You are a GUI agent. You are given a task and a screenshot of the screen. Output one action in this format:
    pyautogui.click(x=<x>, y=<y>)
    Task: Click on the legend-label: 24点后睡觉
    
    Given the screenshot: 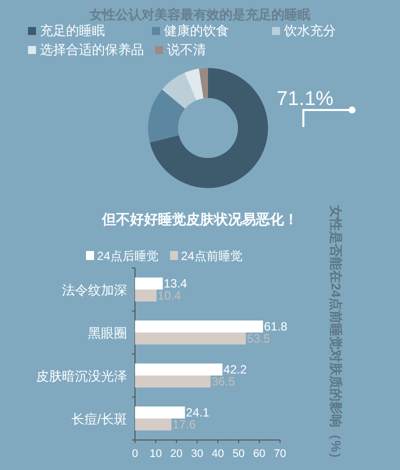 What is the action you would take?
    pyautogui.click(x=127, y=256)
    